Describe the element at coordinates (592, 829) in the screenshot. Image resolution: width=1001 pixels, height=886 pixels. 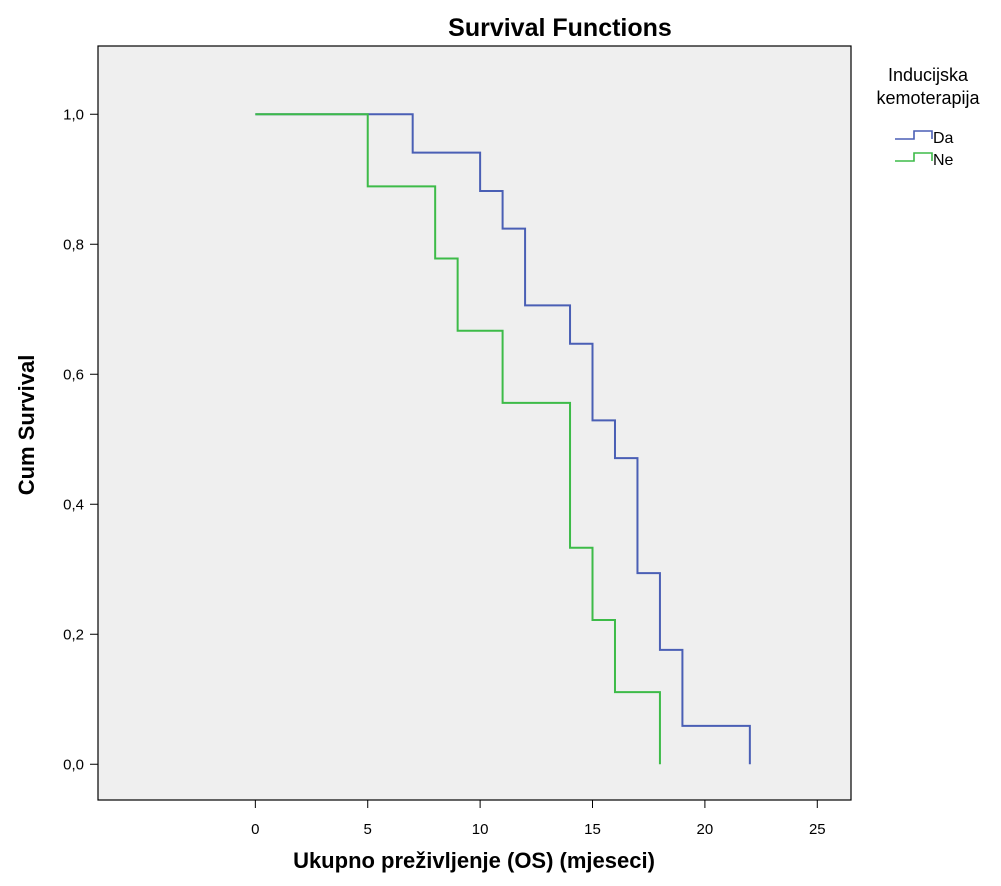
I see `x-tick-label: 15` at that location.